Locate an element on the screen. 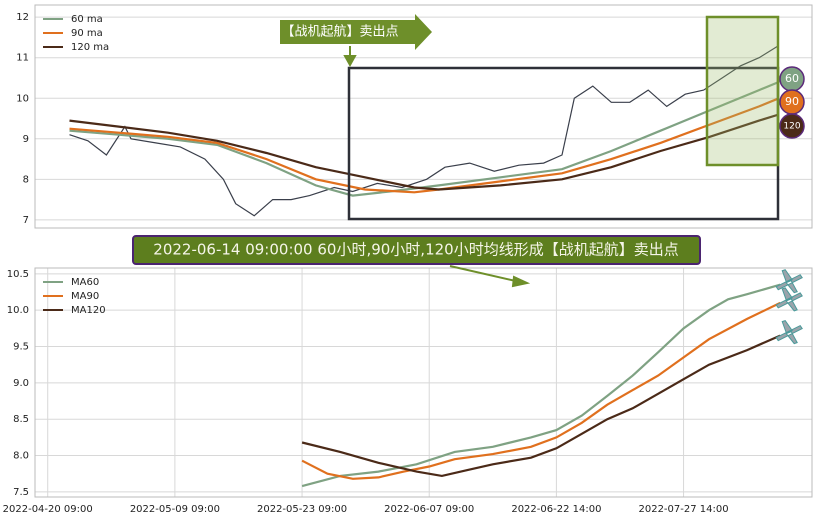  banner-pointer is located at coordinates (490, 276).